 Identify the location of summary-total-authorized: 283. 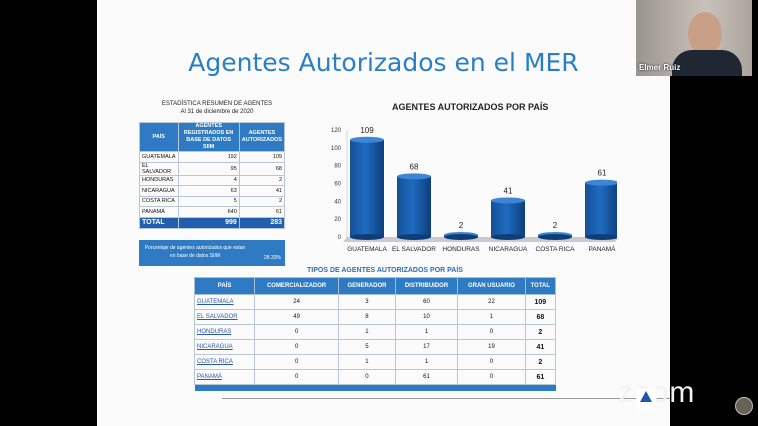
(262, 222).